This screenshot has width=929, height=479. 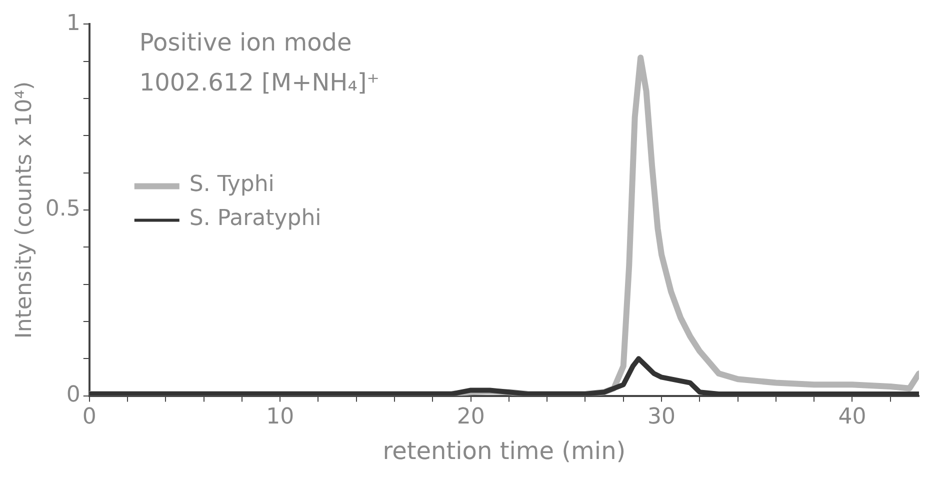 I want to click on y-tick-label: 0, so click(x=73, y=395).